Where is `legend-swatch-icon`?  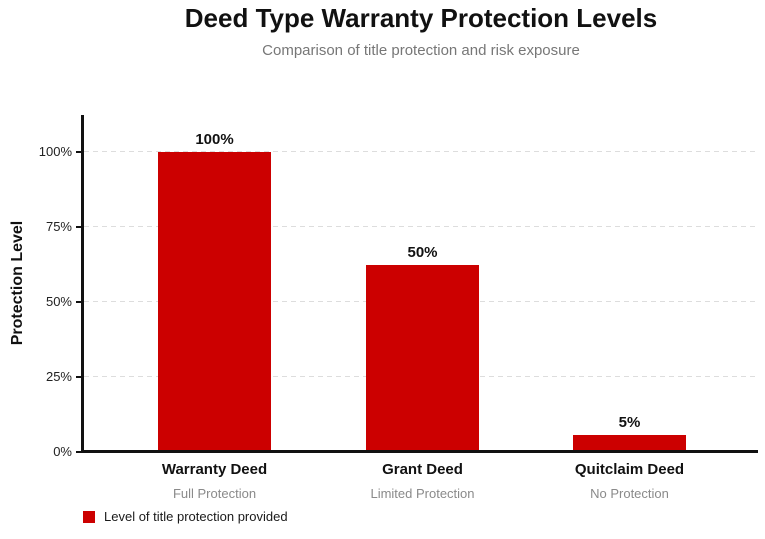
legend-swatch-icon is located at coordinates (89, 517).